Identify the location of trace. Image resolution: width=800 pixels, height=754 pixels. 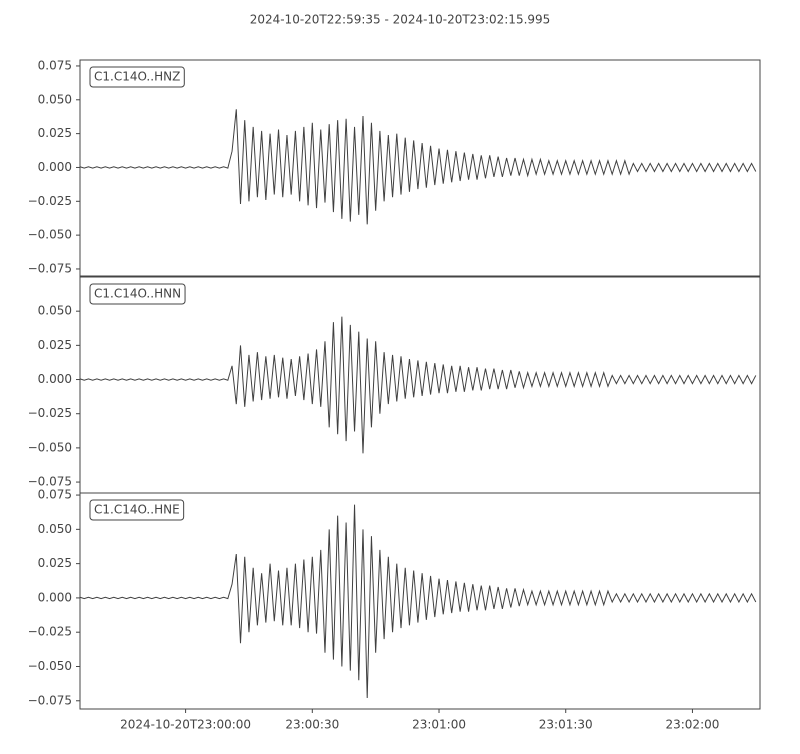
(418, 167).